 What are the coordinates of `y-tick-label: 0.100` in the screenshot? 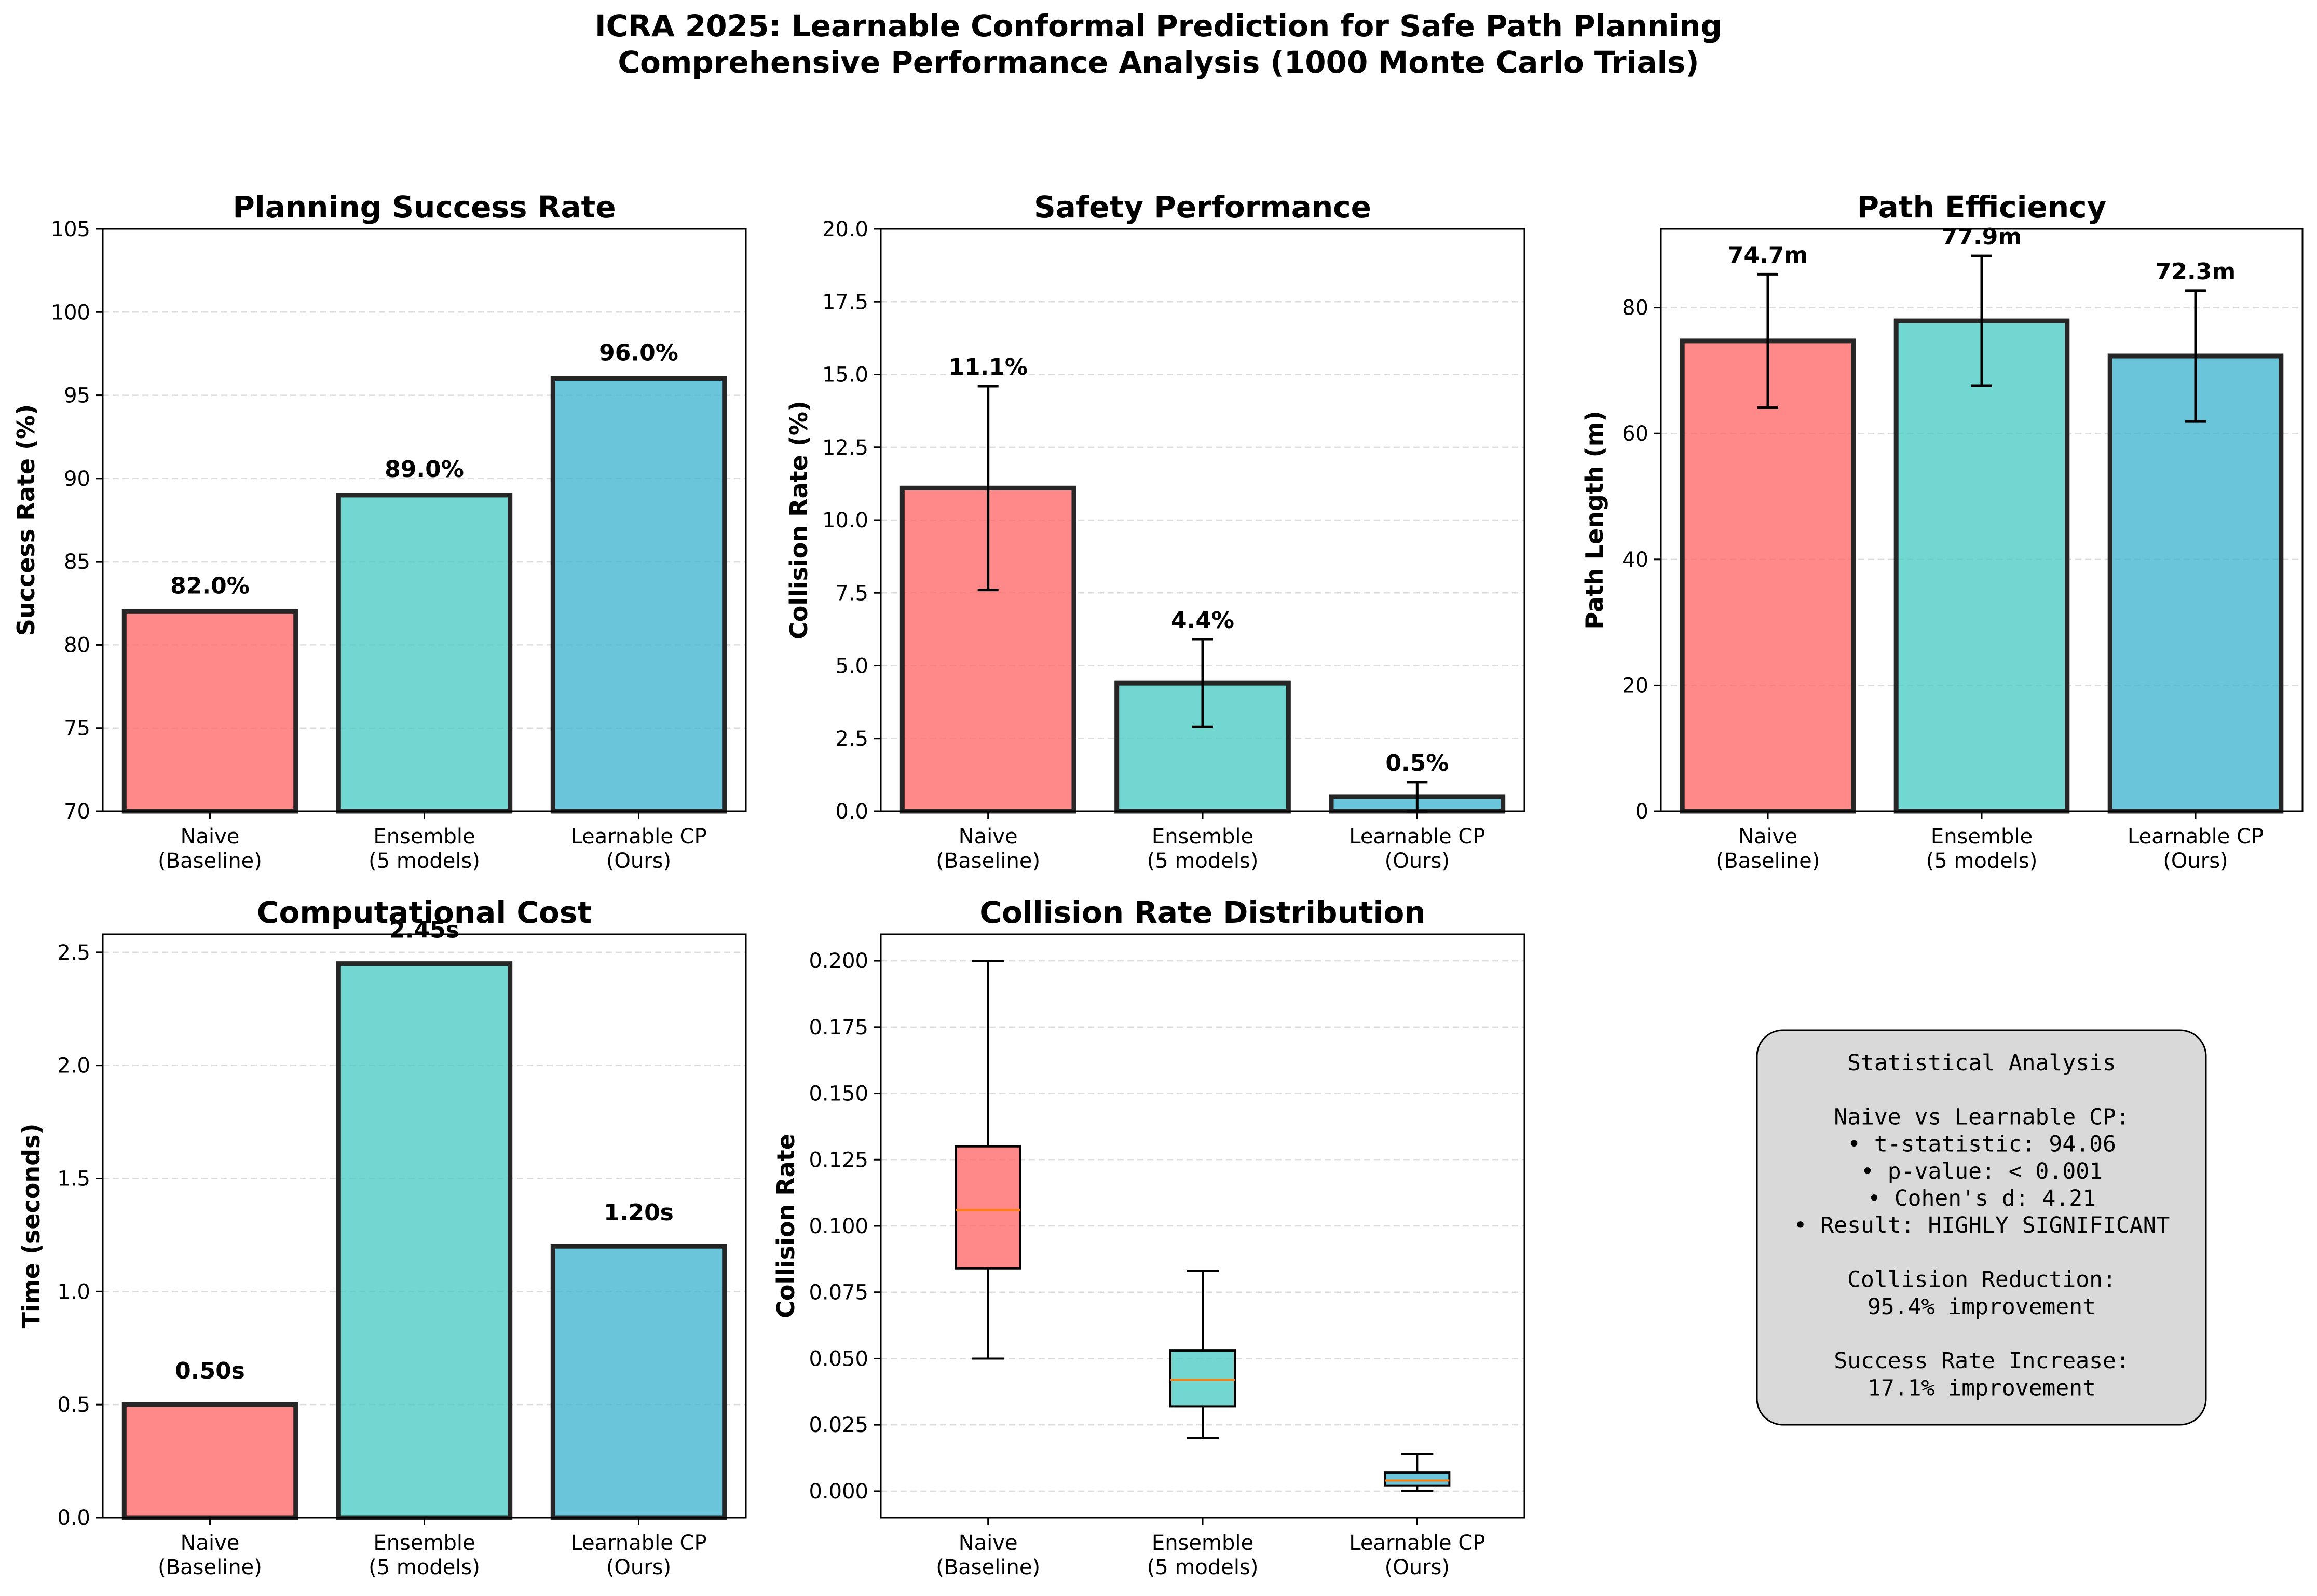 It's located at (838, 1226).